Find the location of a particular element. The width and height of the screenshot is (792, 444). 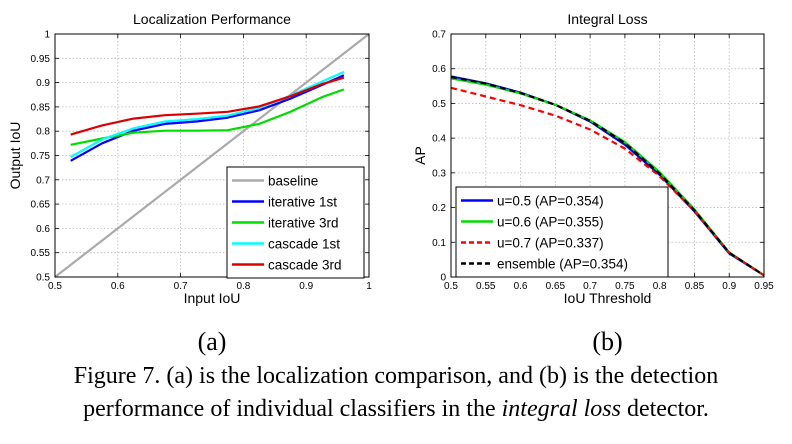

y-axis-label: AP is located at coordinates (420, 155).